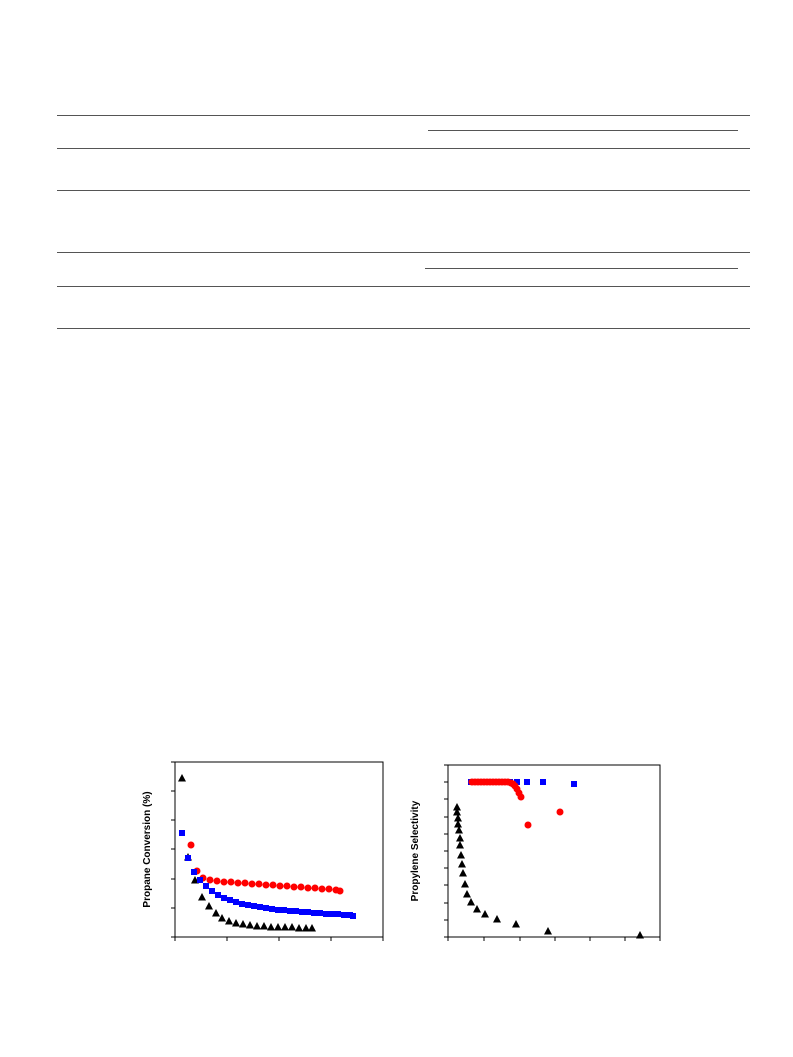 This screenshot has height=1057, width=793. What do you see at coordinates (535, 852) in the screenshot?
I see `chart: Propylene Selectivity` at bounding box center [535, 852].